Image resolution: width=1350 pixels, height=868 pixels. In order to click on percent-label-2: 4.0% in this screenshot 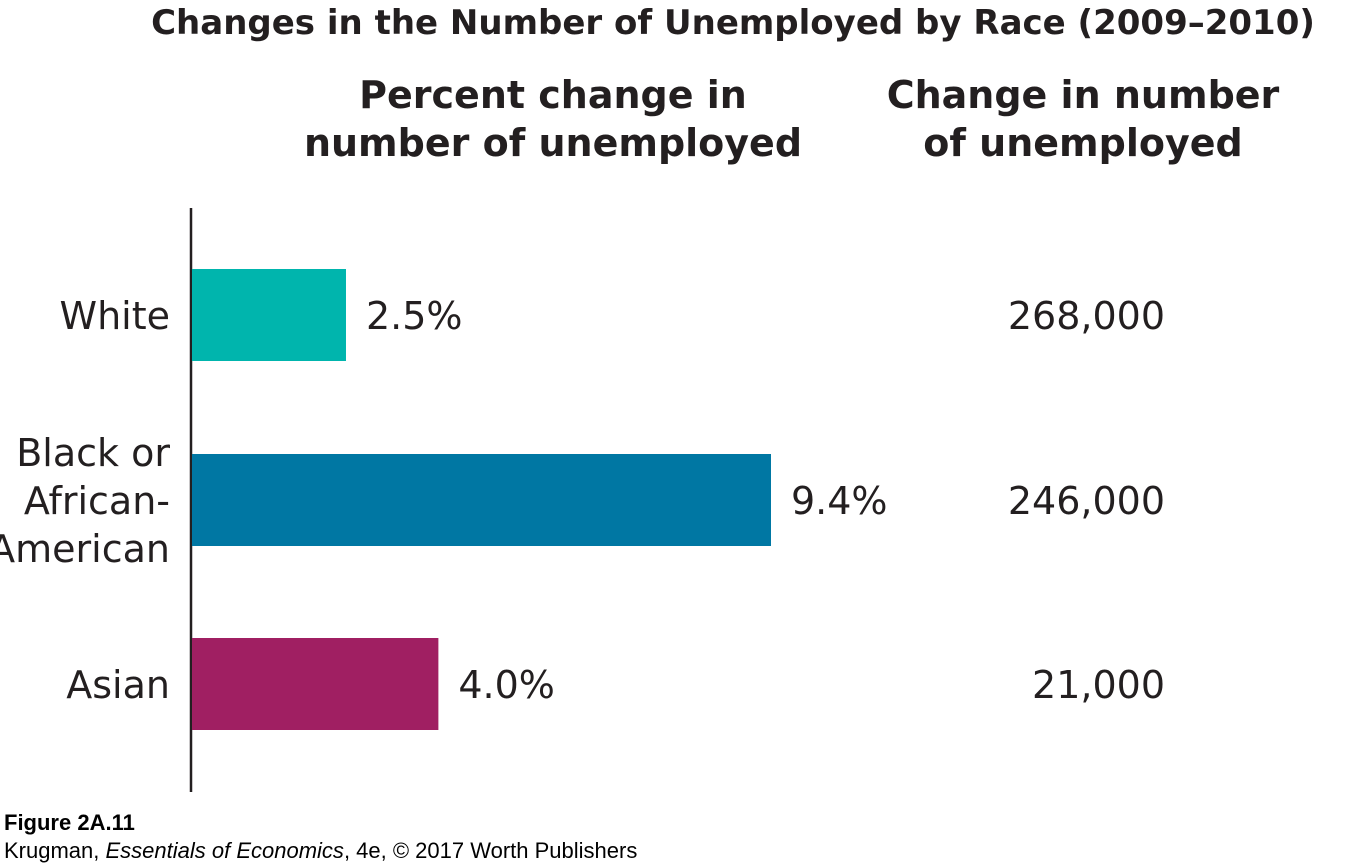, I will do `click(506, 685)`.